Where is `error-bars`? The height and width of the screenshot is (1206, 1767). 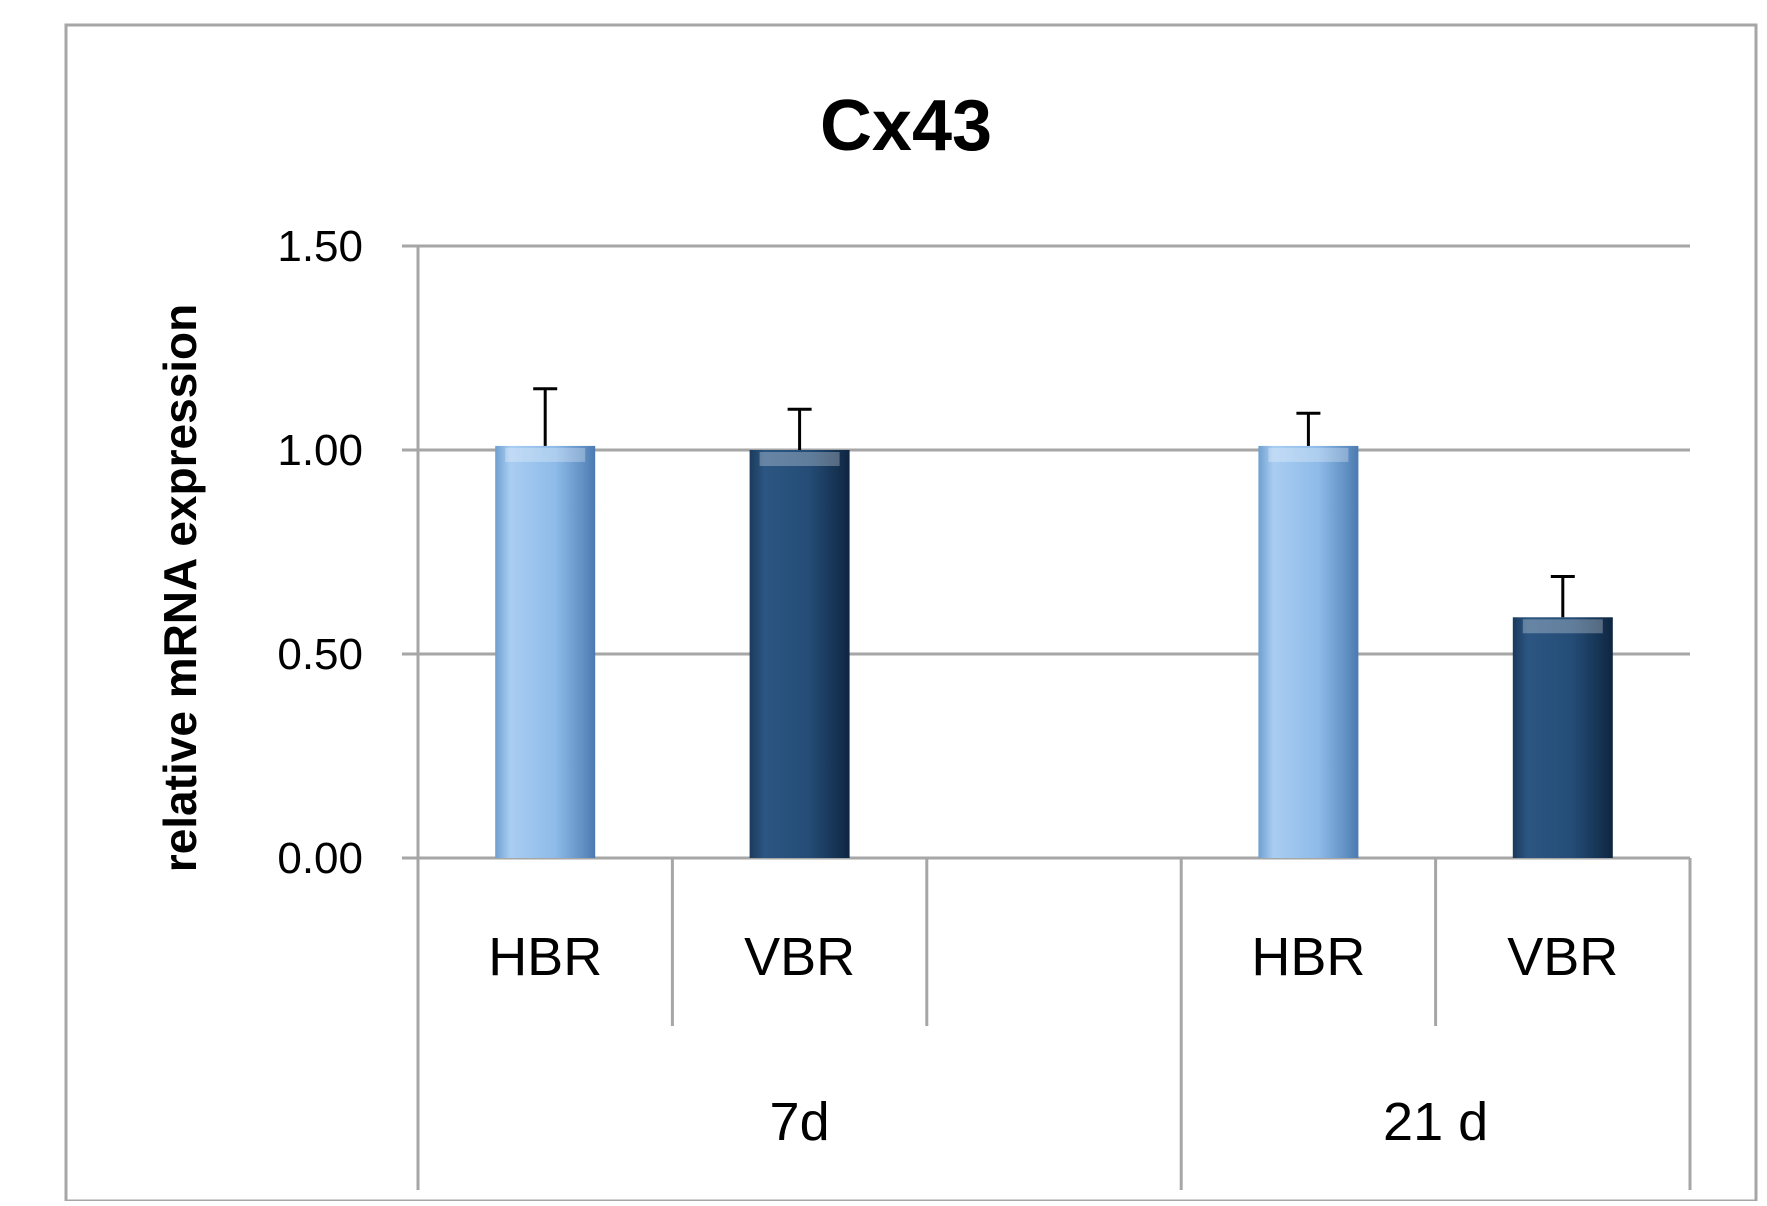 error-bars is located at coordinates (1054, 502).